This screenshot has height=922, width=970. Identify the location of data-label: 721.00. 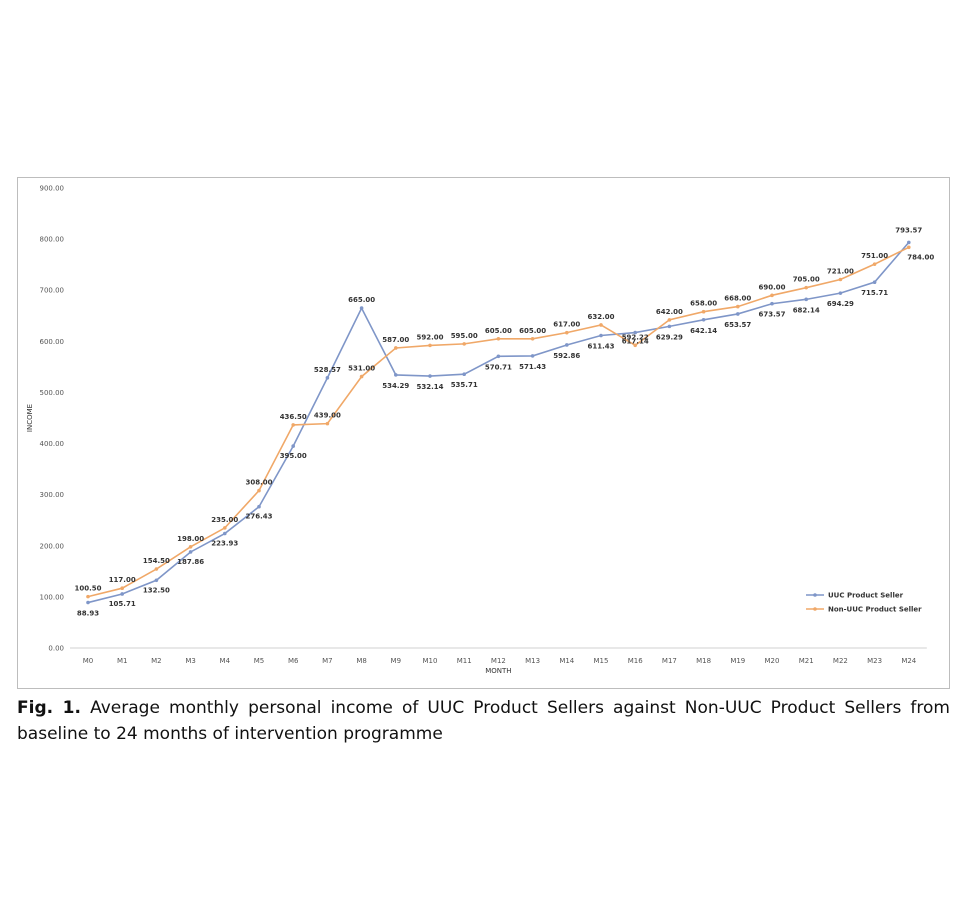
(840, 271).